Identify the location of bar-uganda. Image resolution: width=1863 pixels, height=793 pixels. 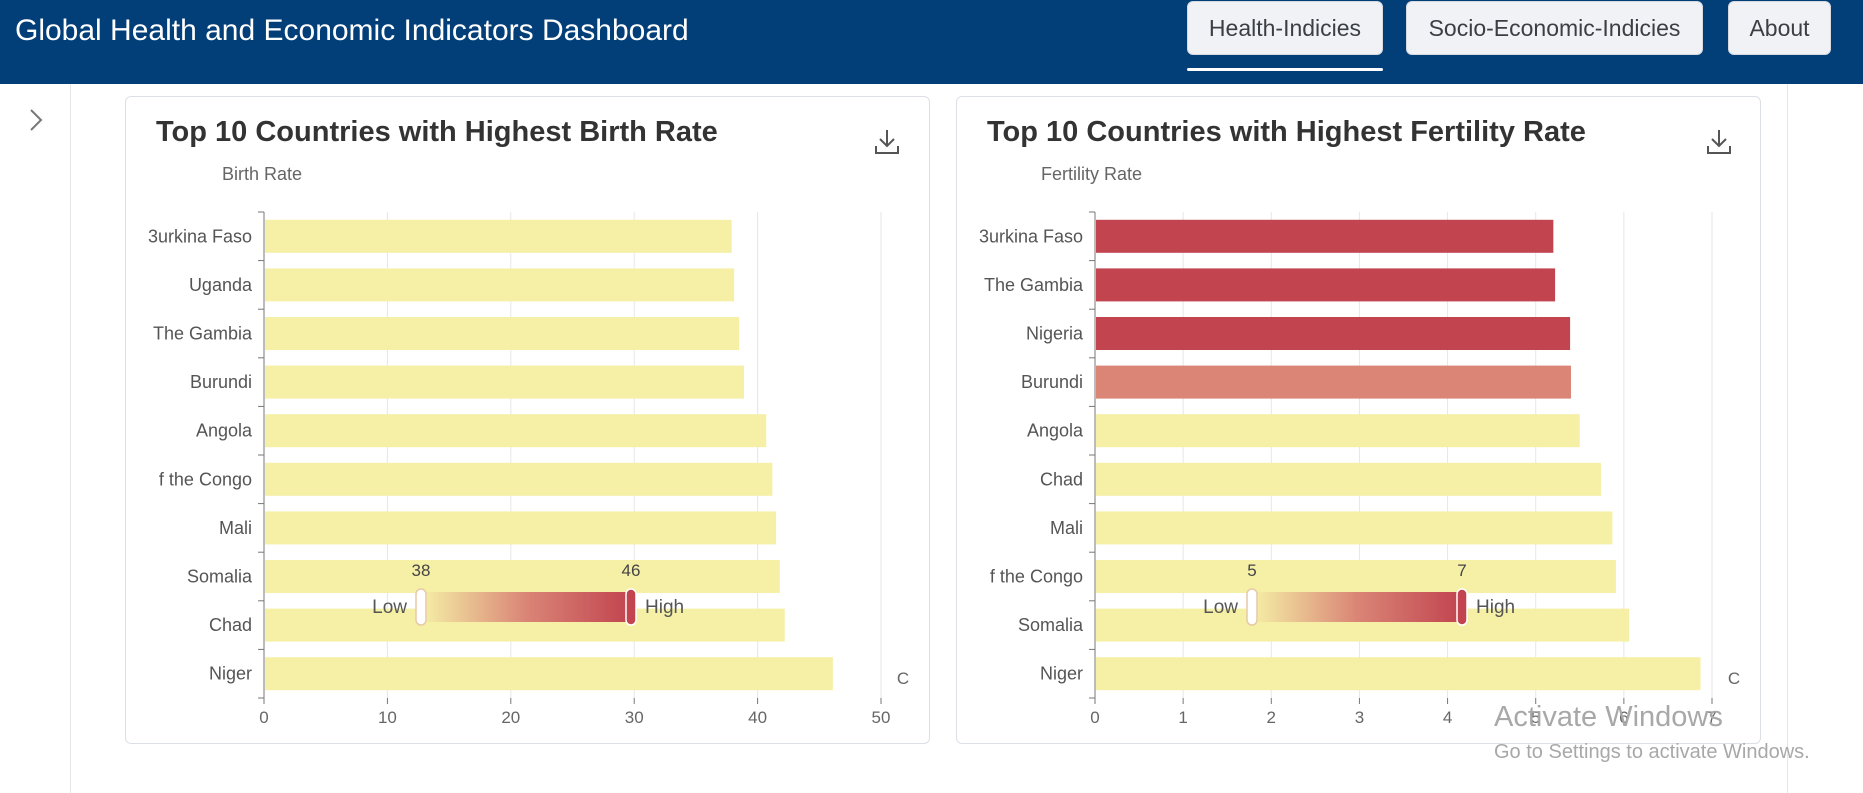
(500, 285).